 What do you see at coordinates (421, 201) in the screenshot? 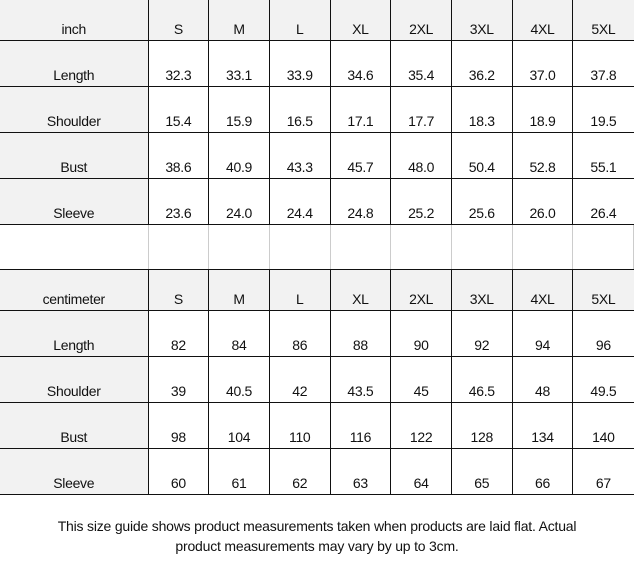
I see `measurement-value: 25.2` at bounding box center [421, 201].